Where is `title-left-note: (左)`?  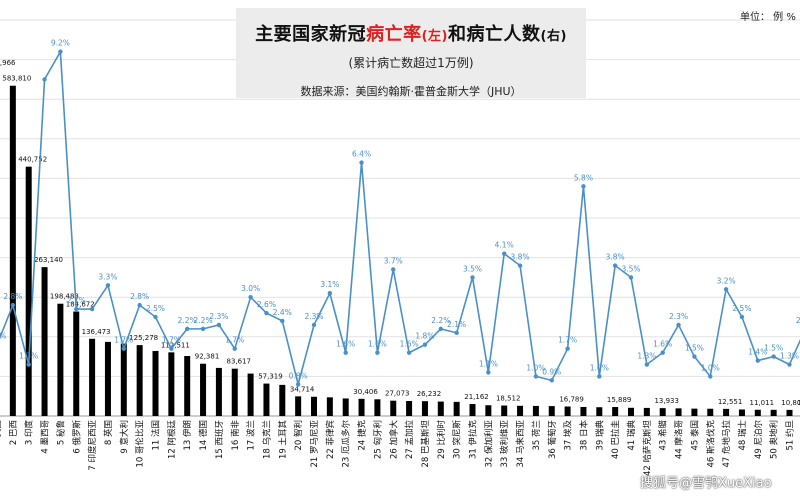 title-left-note: (左) is located at coordinates (434, 36).